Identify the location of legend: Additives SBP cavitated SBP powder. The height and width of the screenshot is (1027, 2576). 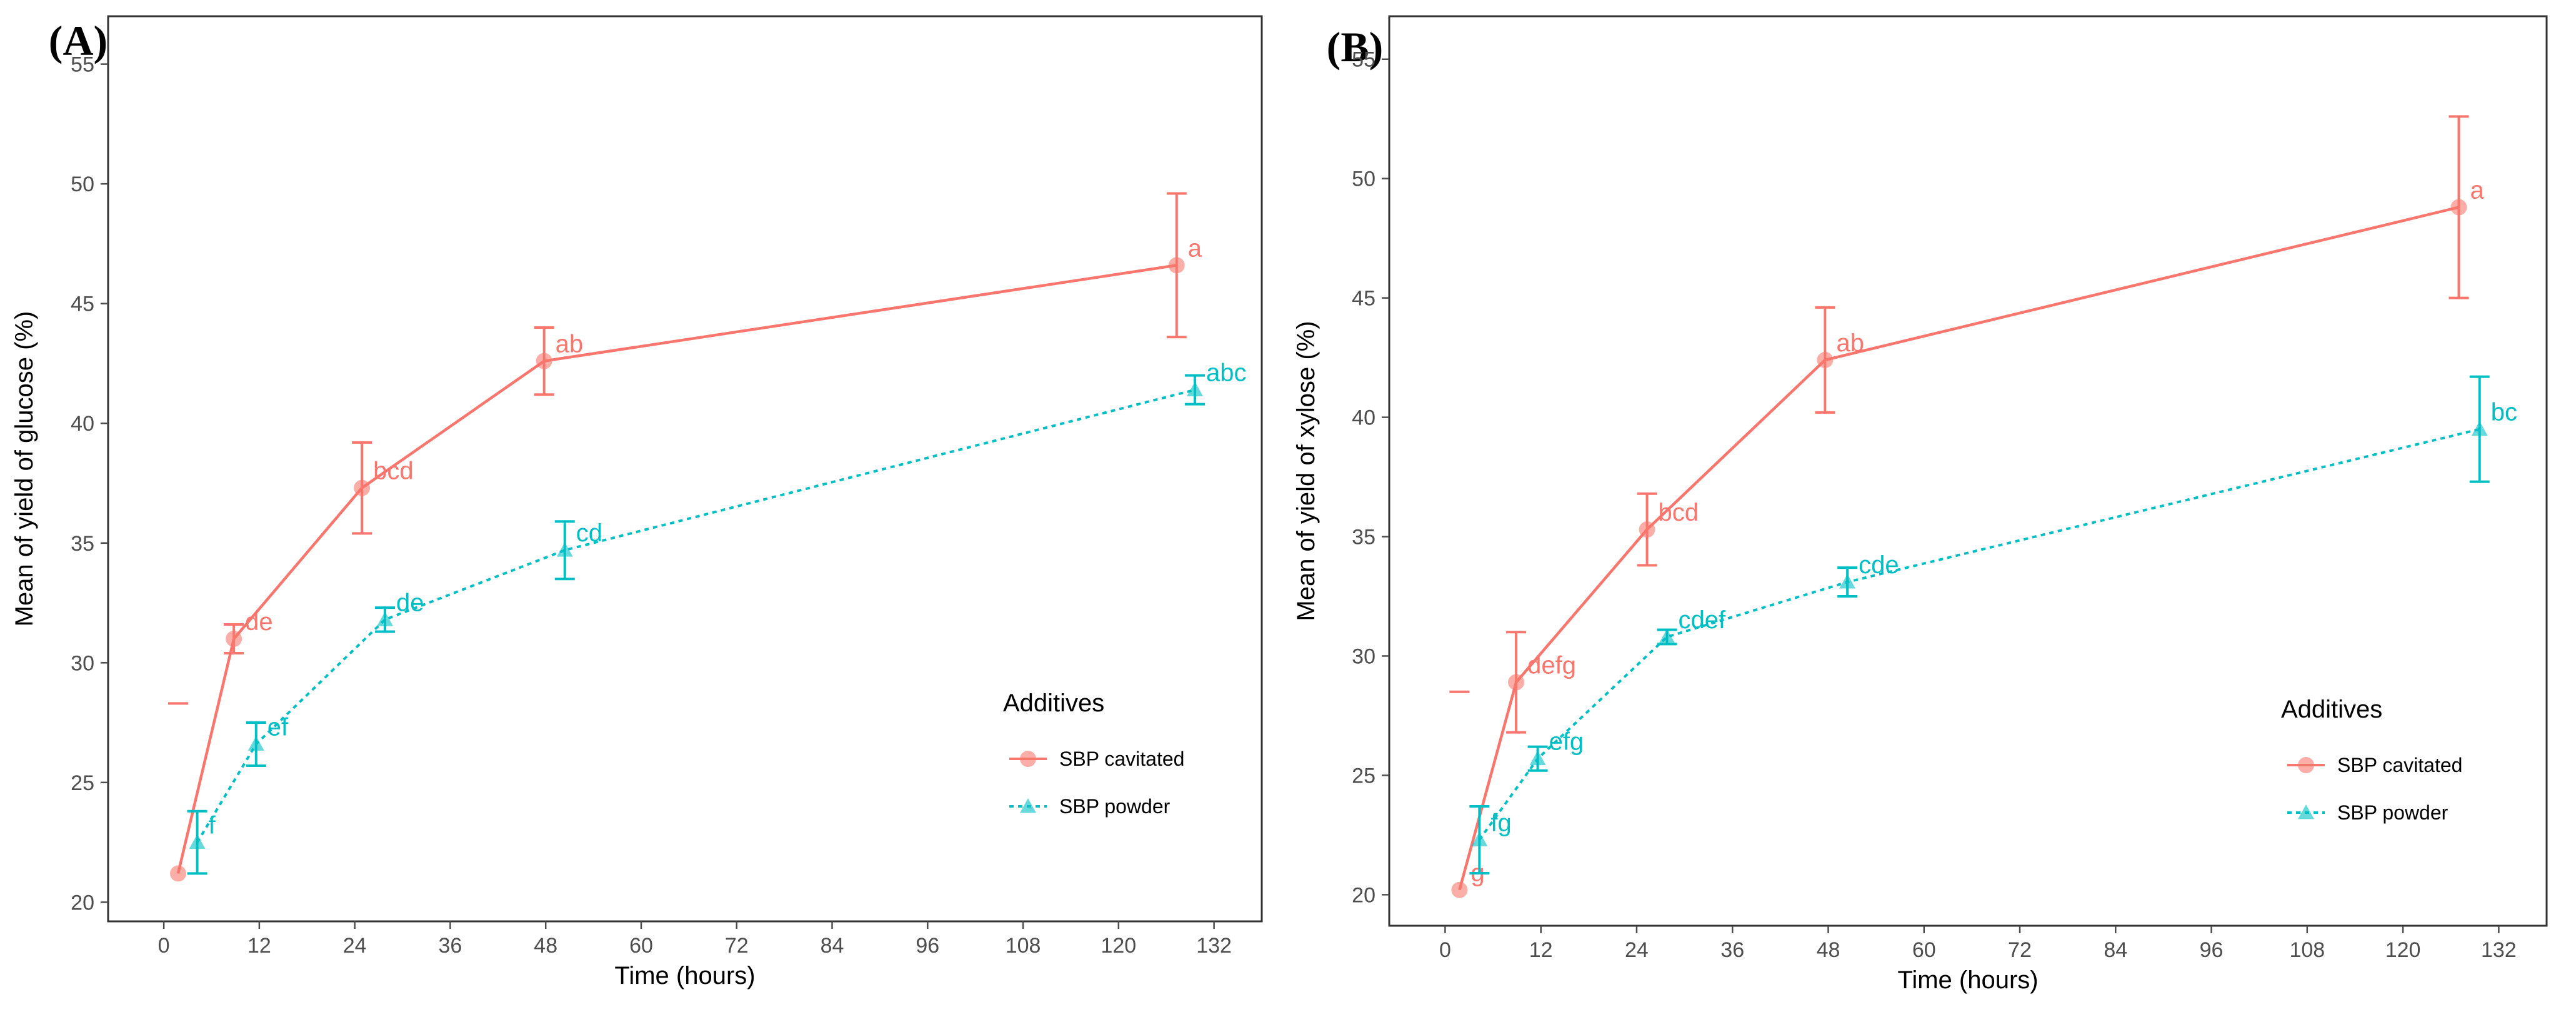
(2371, 760).